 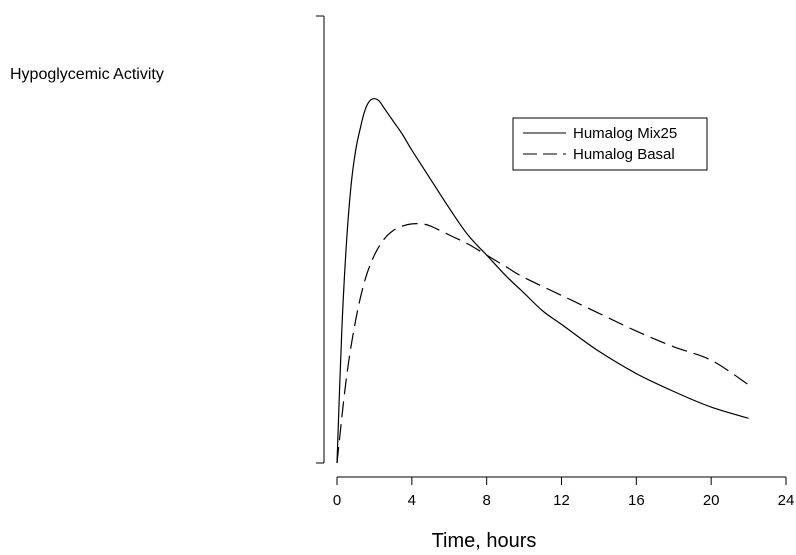 I want to click on x-tick-label-16: 16, so click(x=636, y=500).